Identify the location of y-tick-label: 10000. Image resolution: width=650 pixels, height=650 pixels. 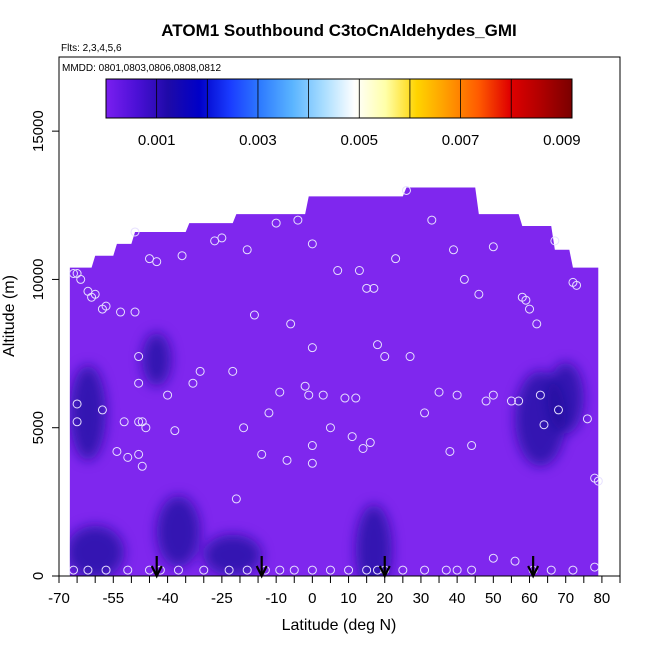
(38, 280).